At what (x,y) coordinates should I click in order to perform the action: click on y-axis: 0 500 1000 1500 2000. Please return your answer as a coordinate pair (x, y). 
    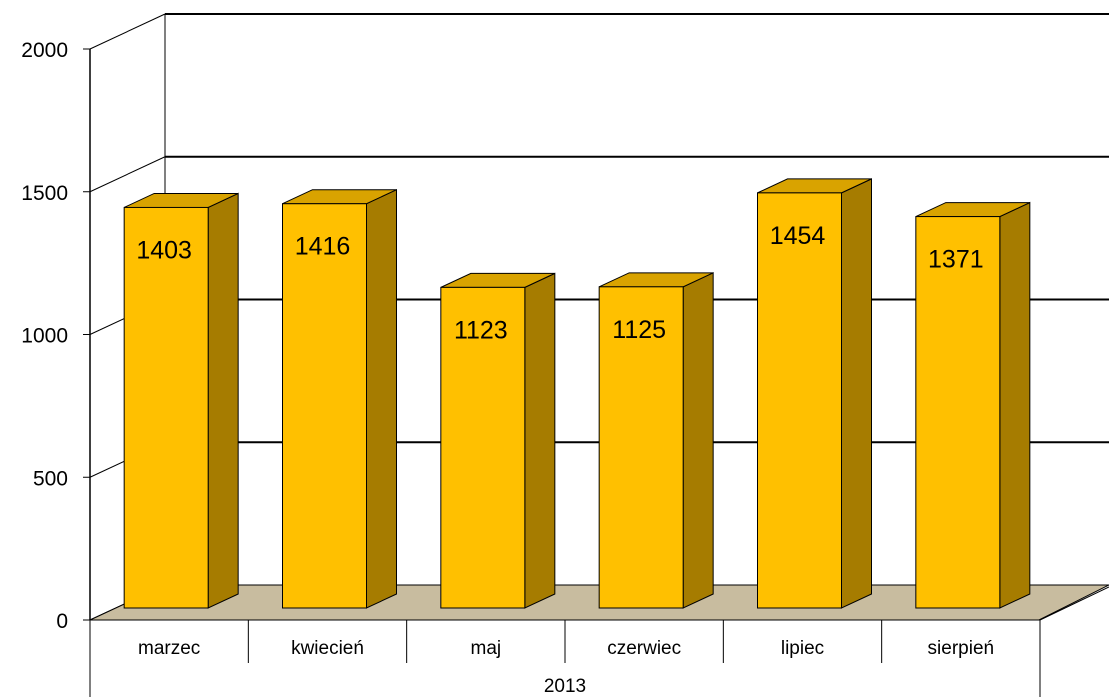
    Looking at the image, I should click on (56, 336).